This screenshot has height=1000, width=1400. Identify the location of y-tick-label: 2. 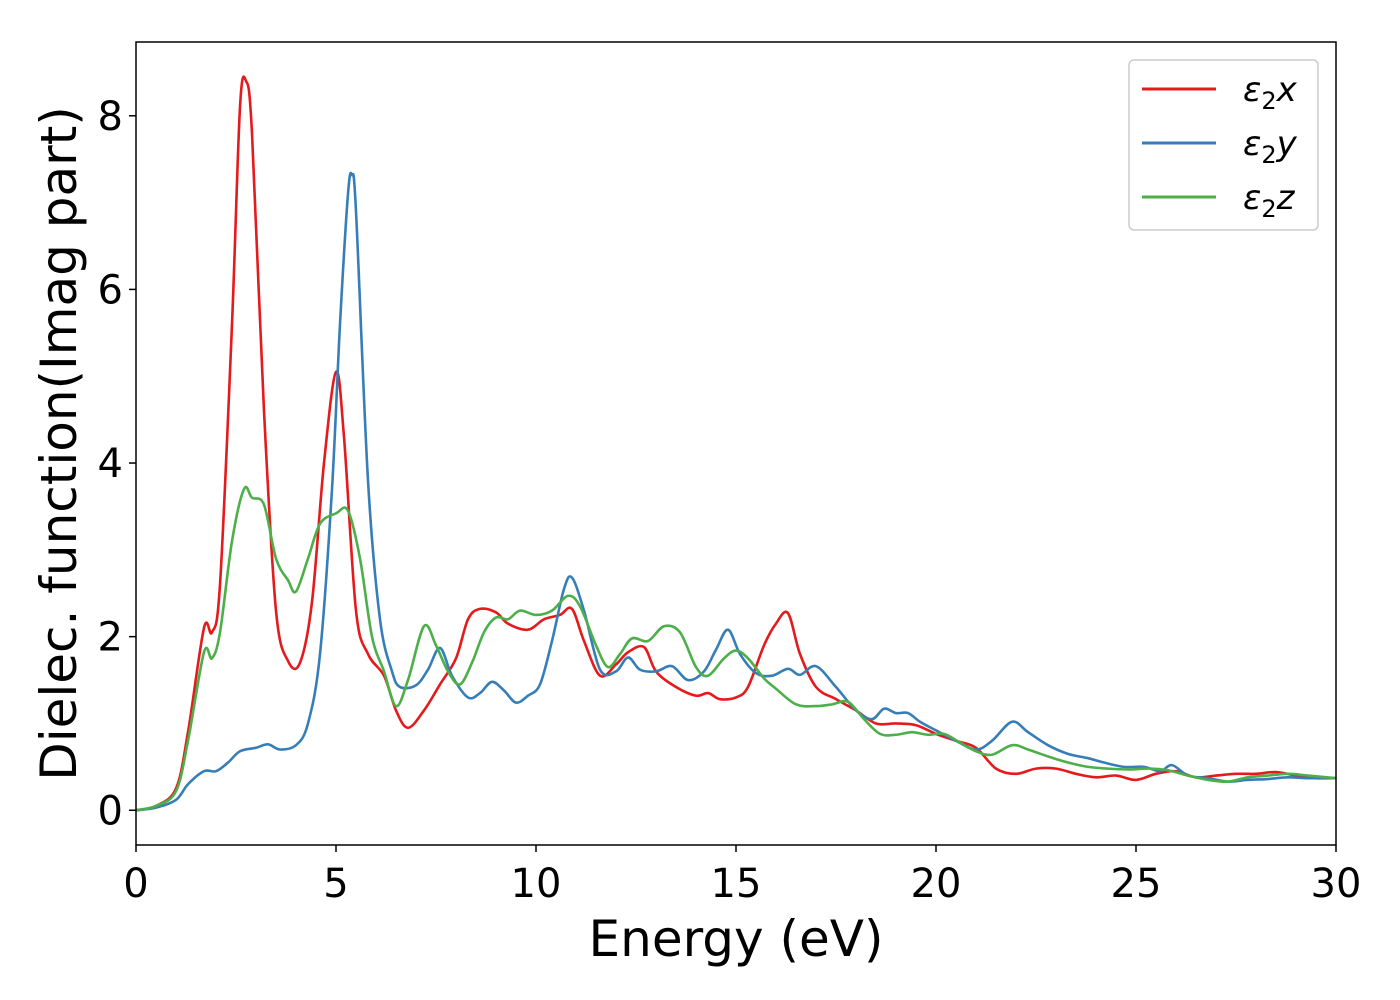
(110, 638).